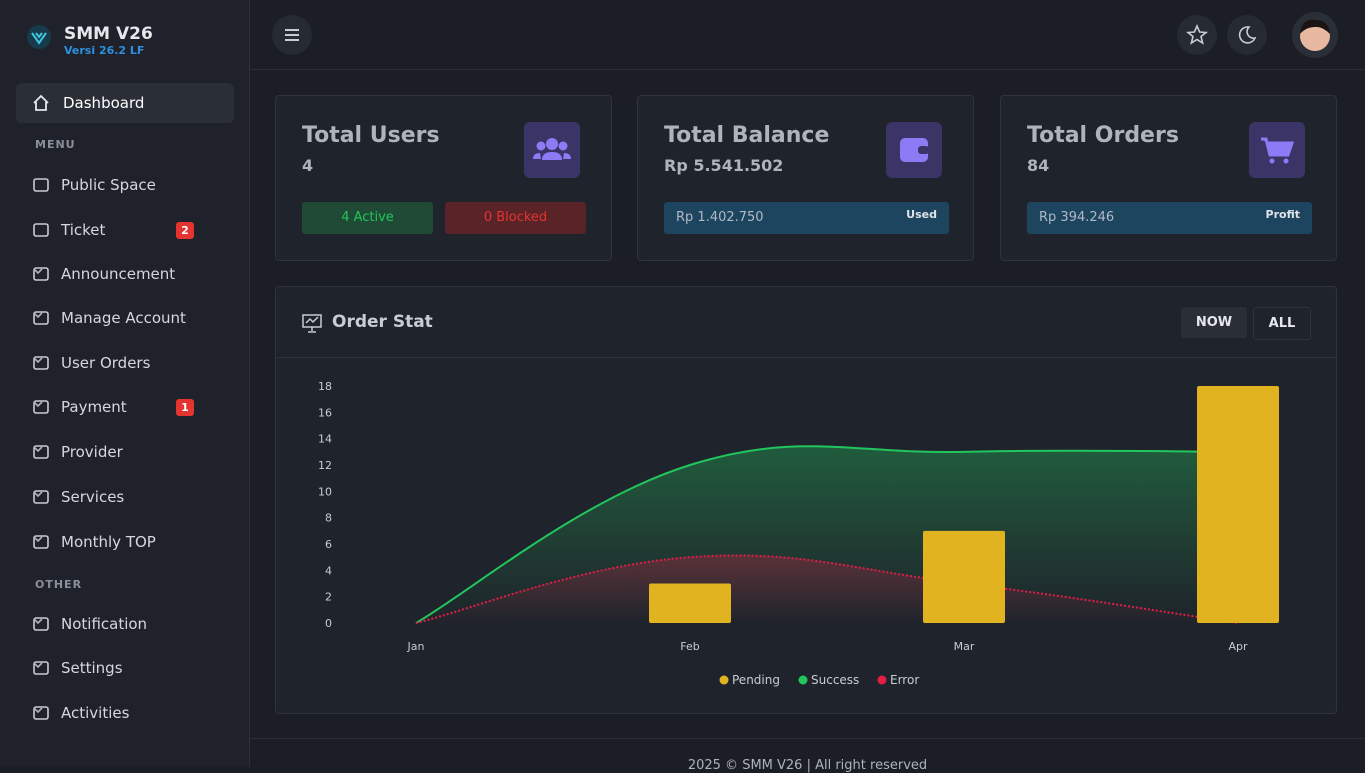  What do you see at coordinates (921, 214) in the screenshot?
I see `bar-label: Used` at bounding box center [921, 214].